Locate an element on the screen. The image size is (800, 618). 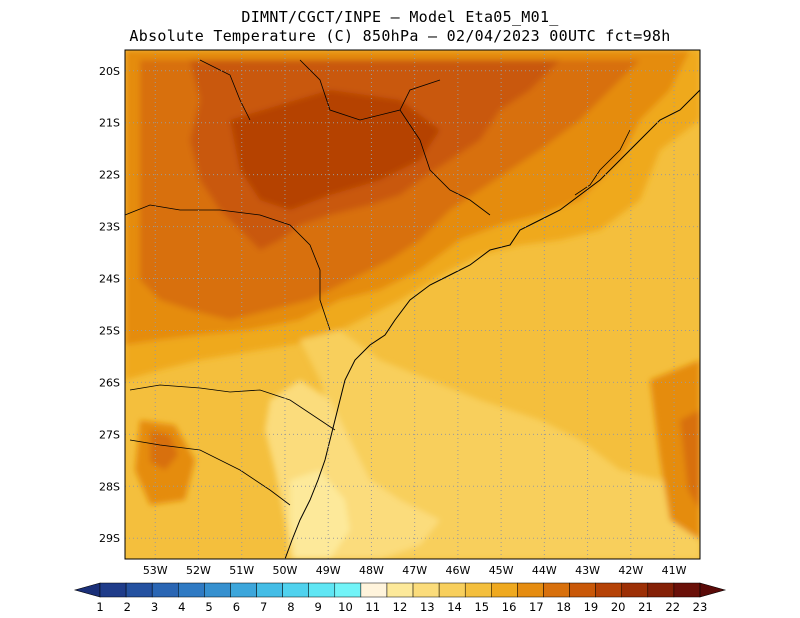
longitude-label: 48W is located at coordinates (371, 570).